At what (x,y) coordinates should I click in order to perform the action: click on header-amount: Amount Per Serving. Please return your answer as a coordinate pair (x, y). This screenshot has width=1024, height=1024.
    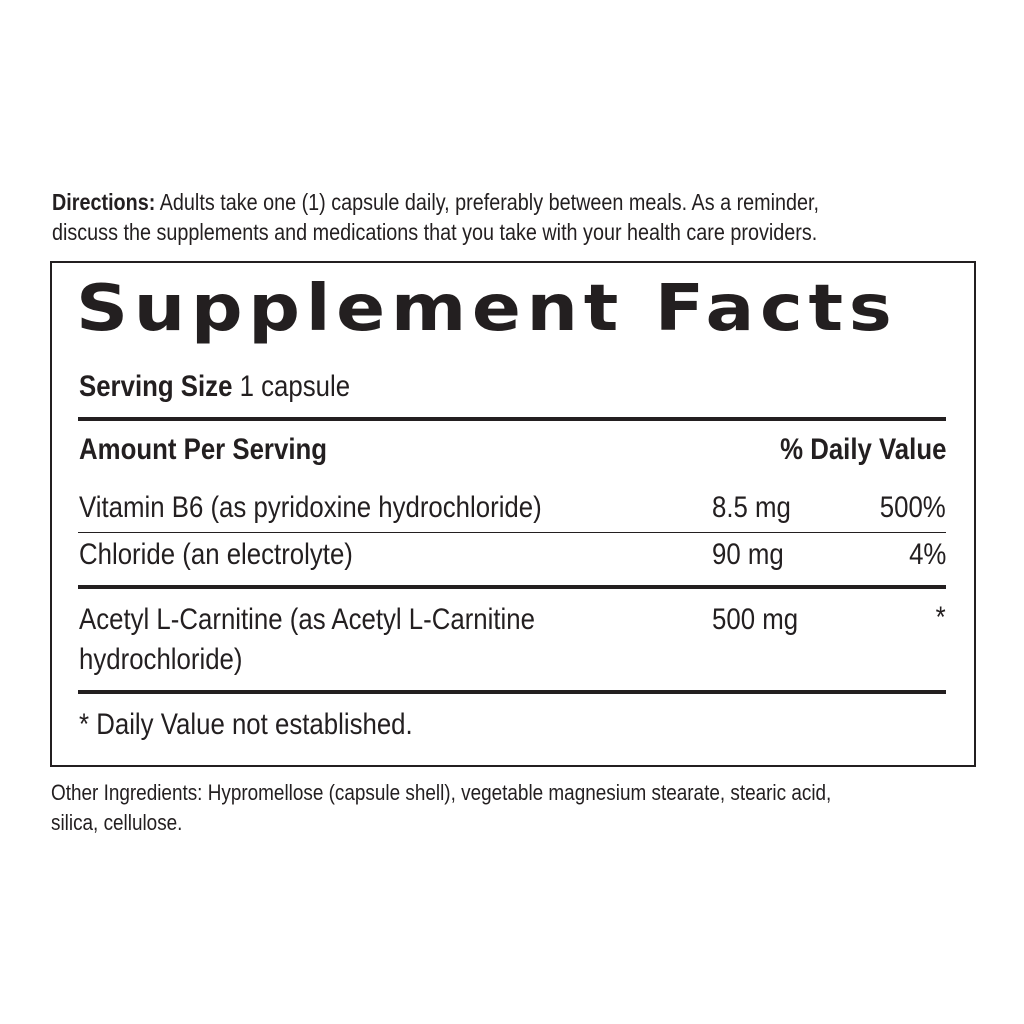
    Looking at the image, I should click on (203, 449).